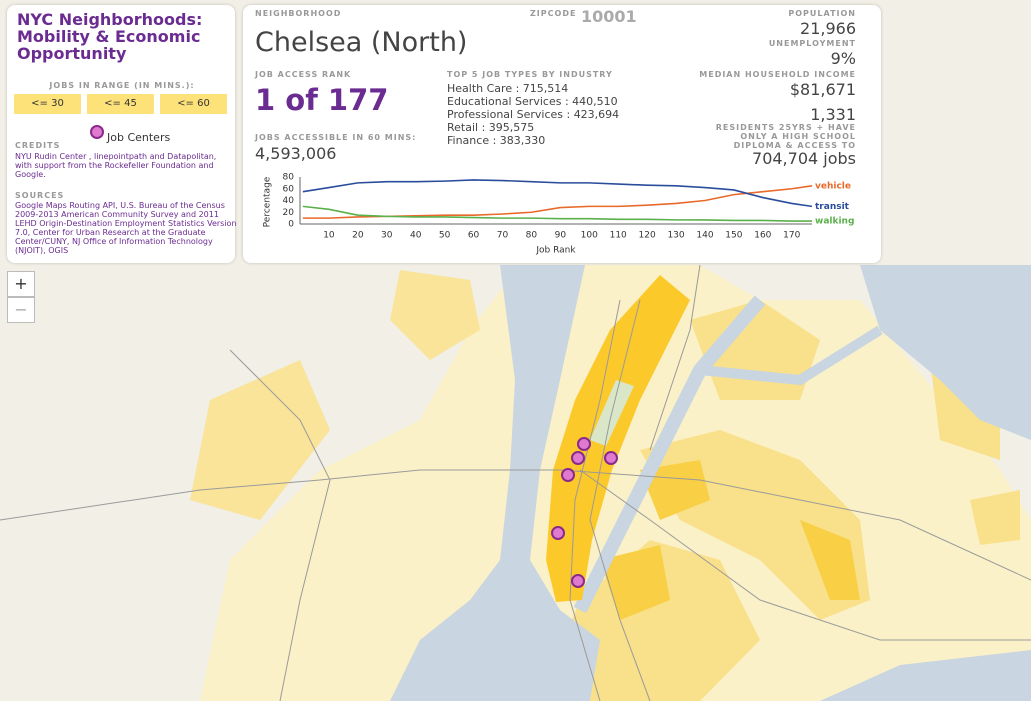 This screenshot has width=1031, height=701. Describe the element at coordinates (834, 222) in the screenshot. I see `series-label: walking` at that location.